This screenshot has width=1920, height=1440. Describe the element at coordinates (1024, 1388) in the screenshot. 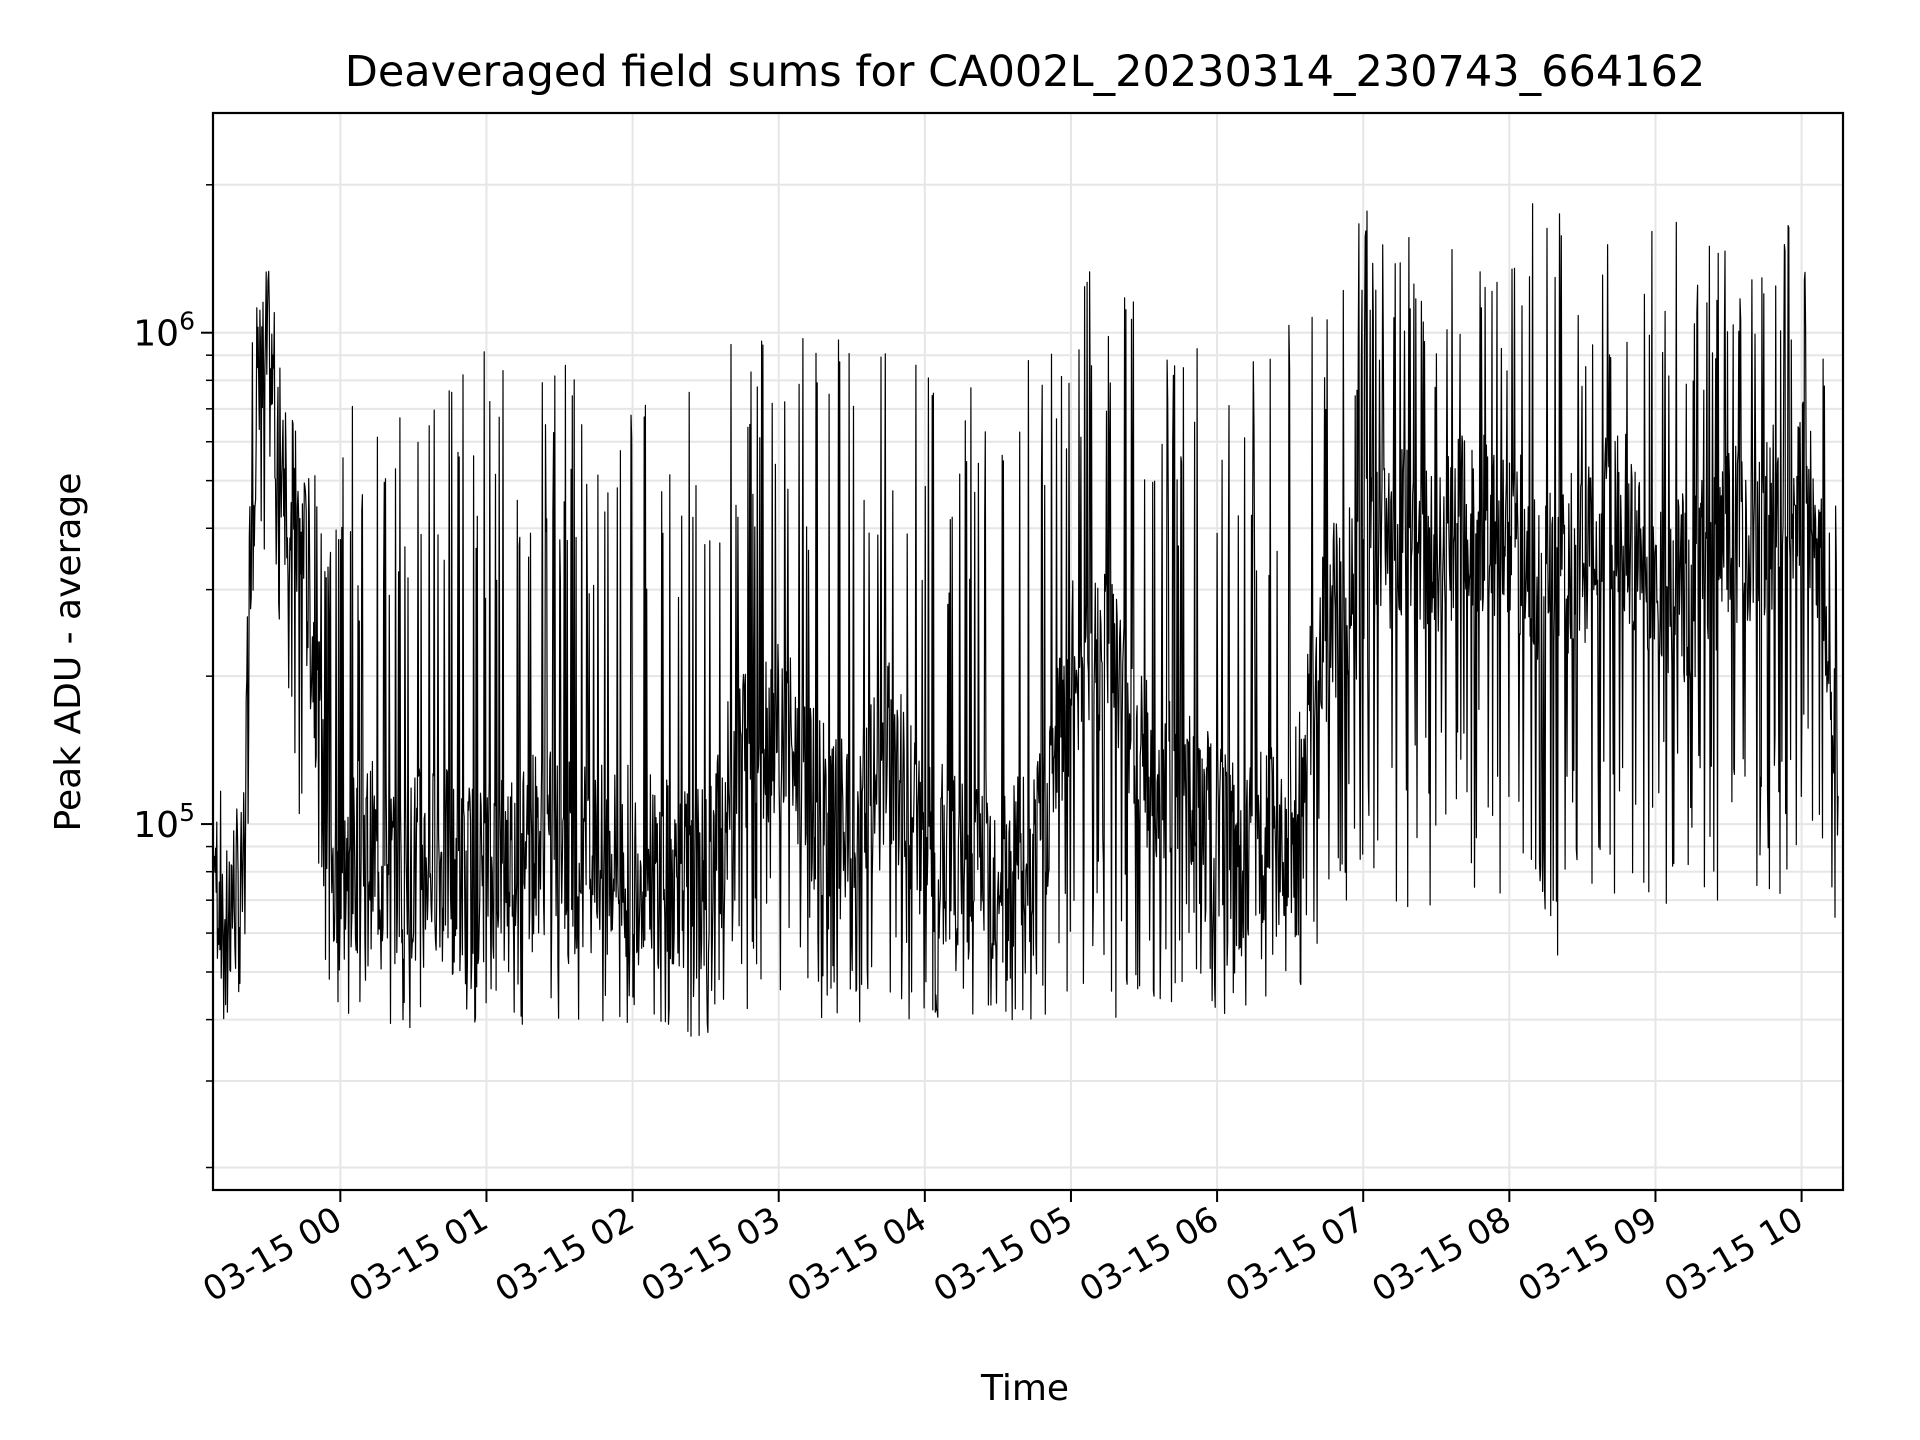

I see `x-axis-label: Time` at that location.